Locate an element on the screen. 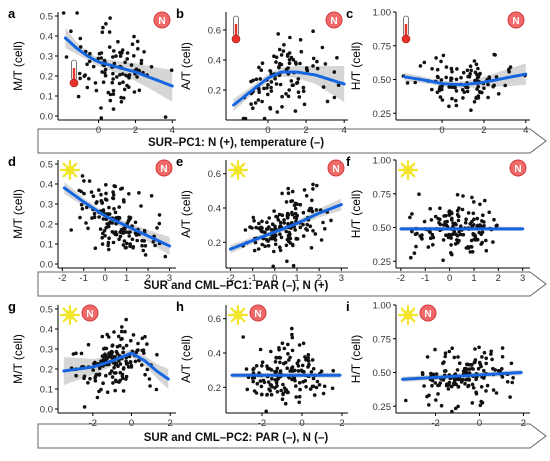 Image resolution: width=550 pixels, height=461 pixels. fit-line is located at coordinates (462, 376).